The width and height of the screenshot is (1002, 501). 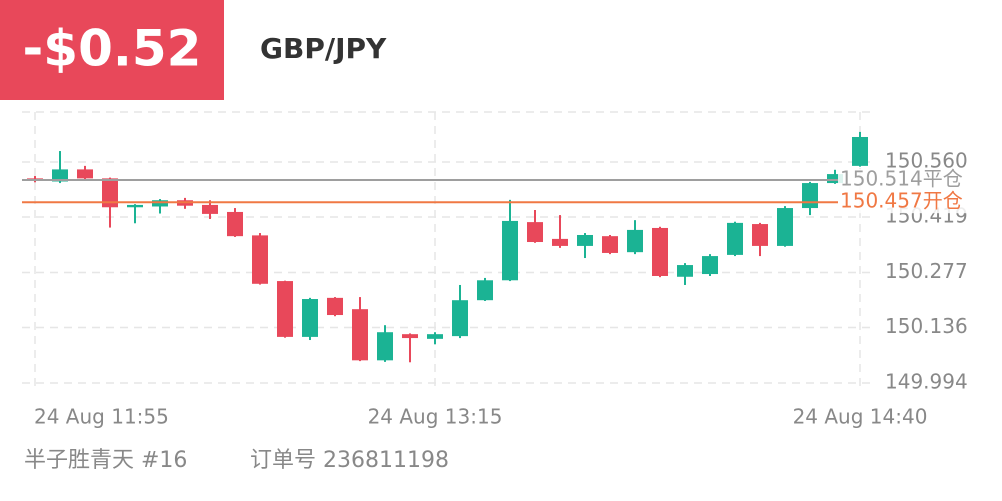 I want to click on pnl: -$0.52, so click(x=112, y=49).